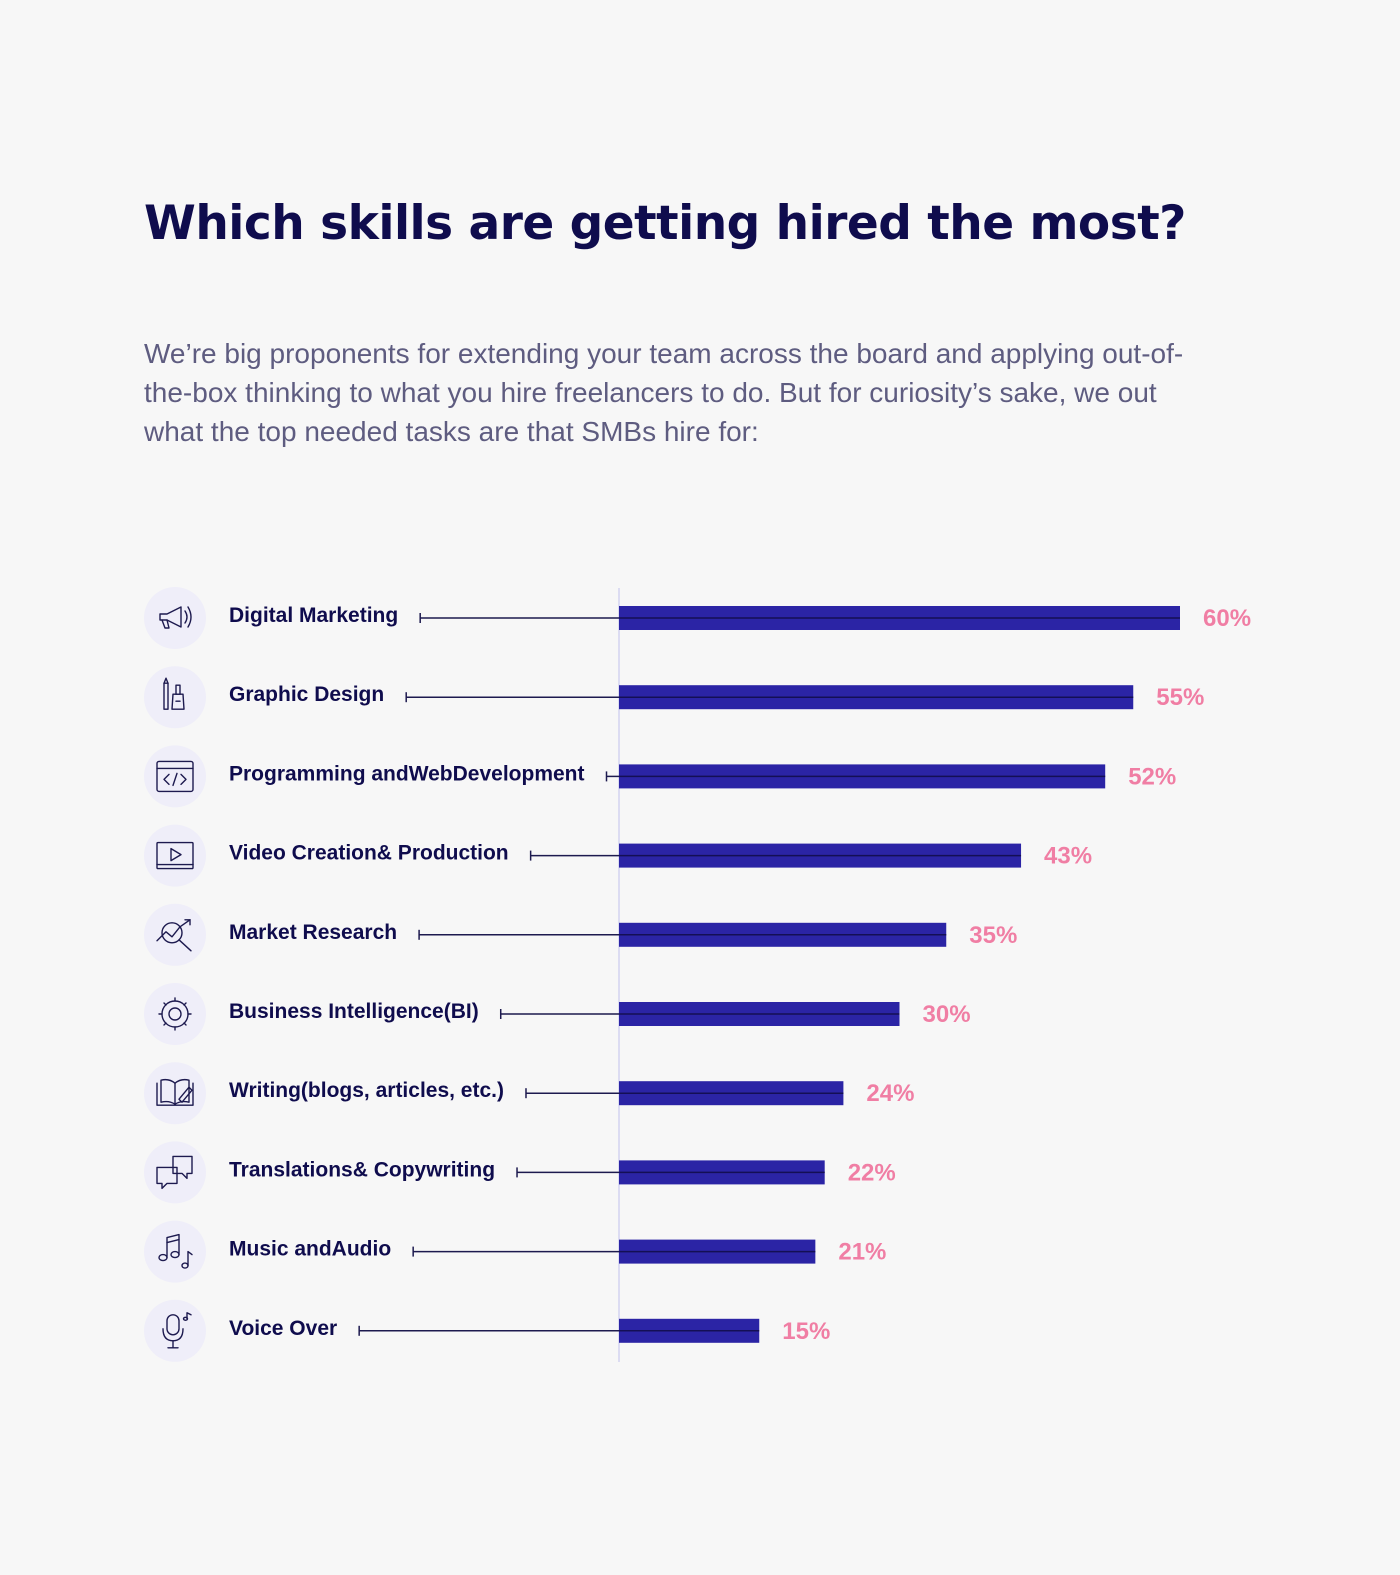  What do you see at coordinates (313, 615) in the screenshot?
I see `category-label: Digital Marketing` at bounding box center [313, 615].